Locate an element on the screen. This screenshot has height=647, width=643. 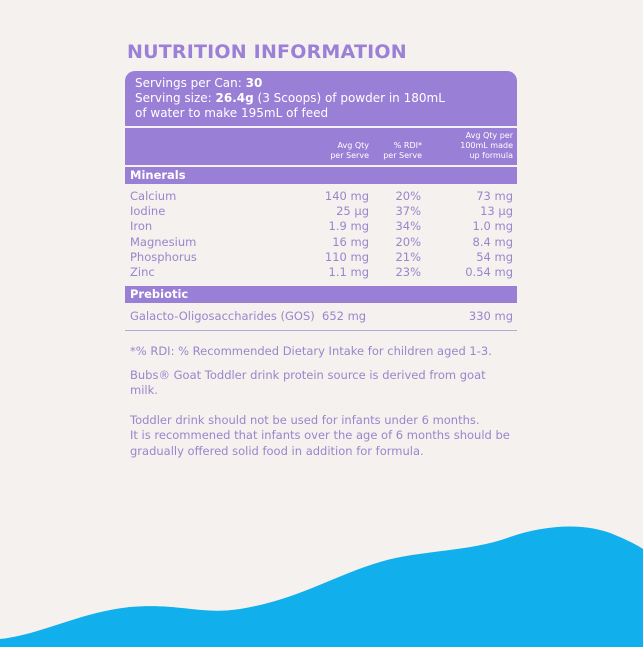
nutrient-name: Phosphorus is located at coordinates (163, 256).